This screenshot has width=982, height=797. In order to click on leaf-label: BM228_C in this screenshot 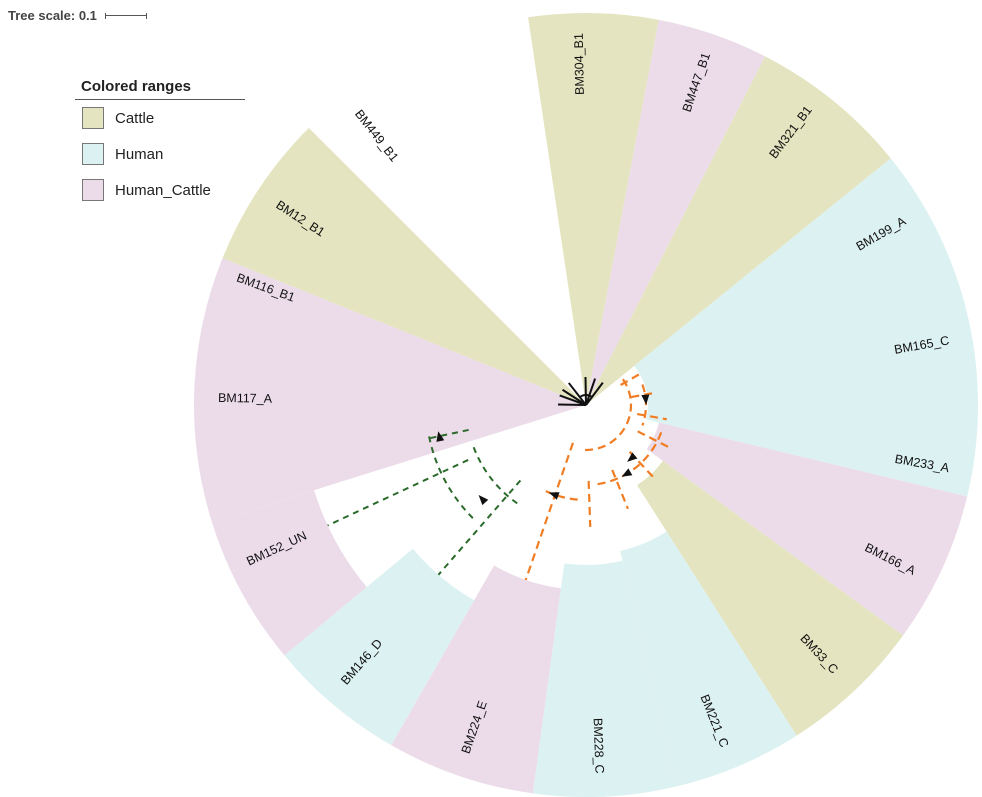, I will do `click(599, 746)`.